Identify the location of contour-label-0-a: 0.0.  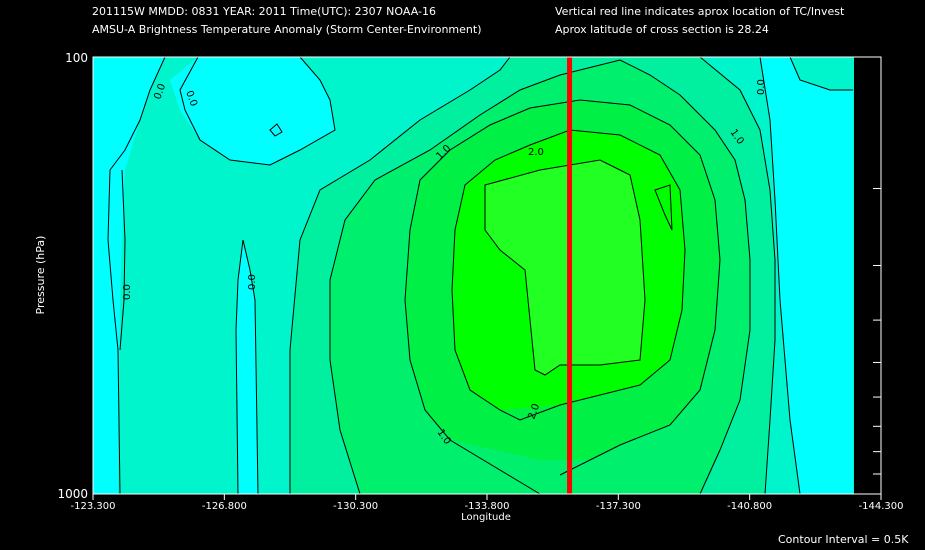
(160, 91).